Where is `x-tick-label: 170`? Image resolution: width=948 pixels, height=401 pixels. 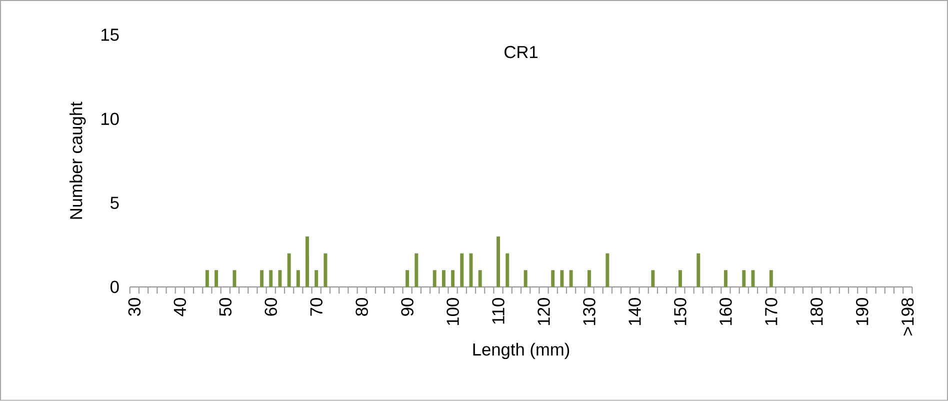
x-tick-label: 170 is located at coordinates (771, 312).